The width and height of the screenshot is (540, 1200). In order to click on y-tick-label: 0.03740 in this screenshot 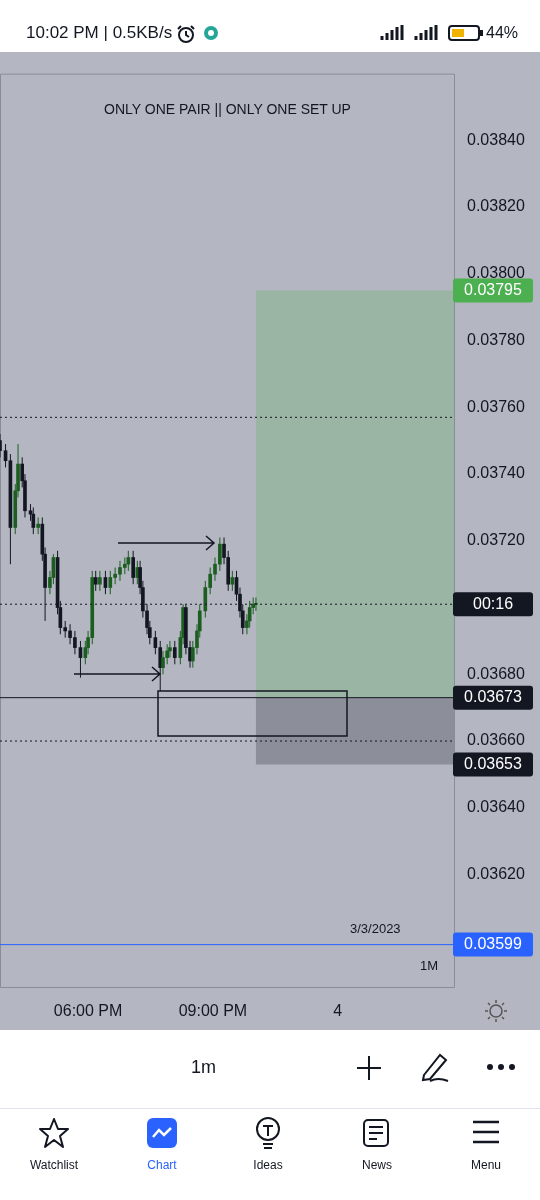, I will do `click(496, 473)`.